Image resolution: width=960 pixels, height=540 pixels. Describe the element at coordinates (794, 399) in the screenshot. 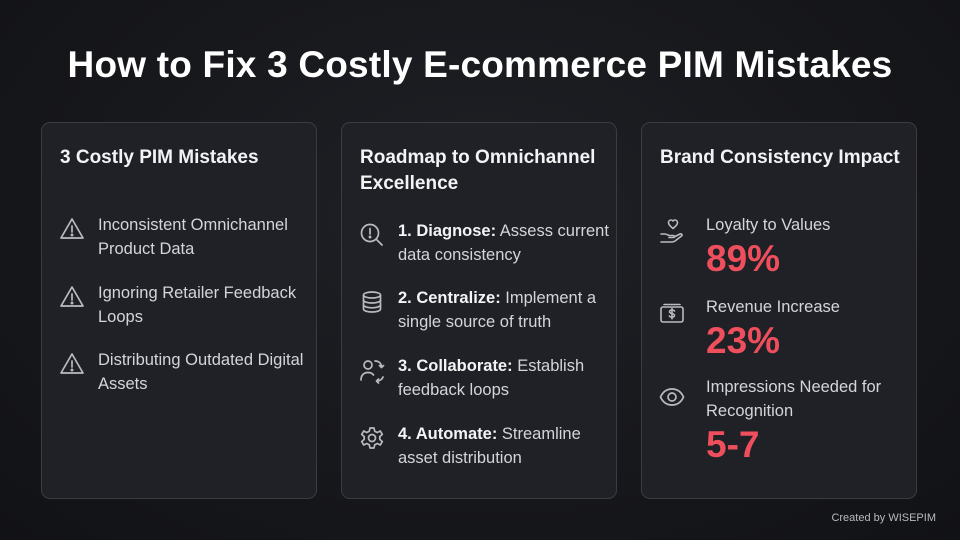

I see `stat-label: Impressions Needed for Recognition` at that location.